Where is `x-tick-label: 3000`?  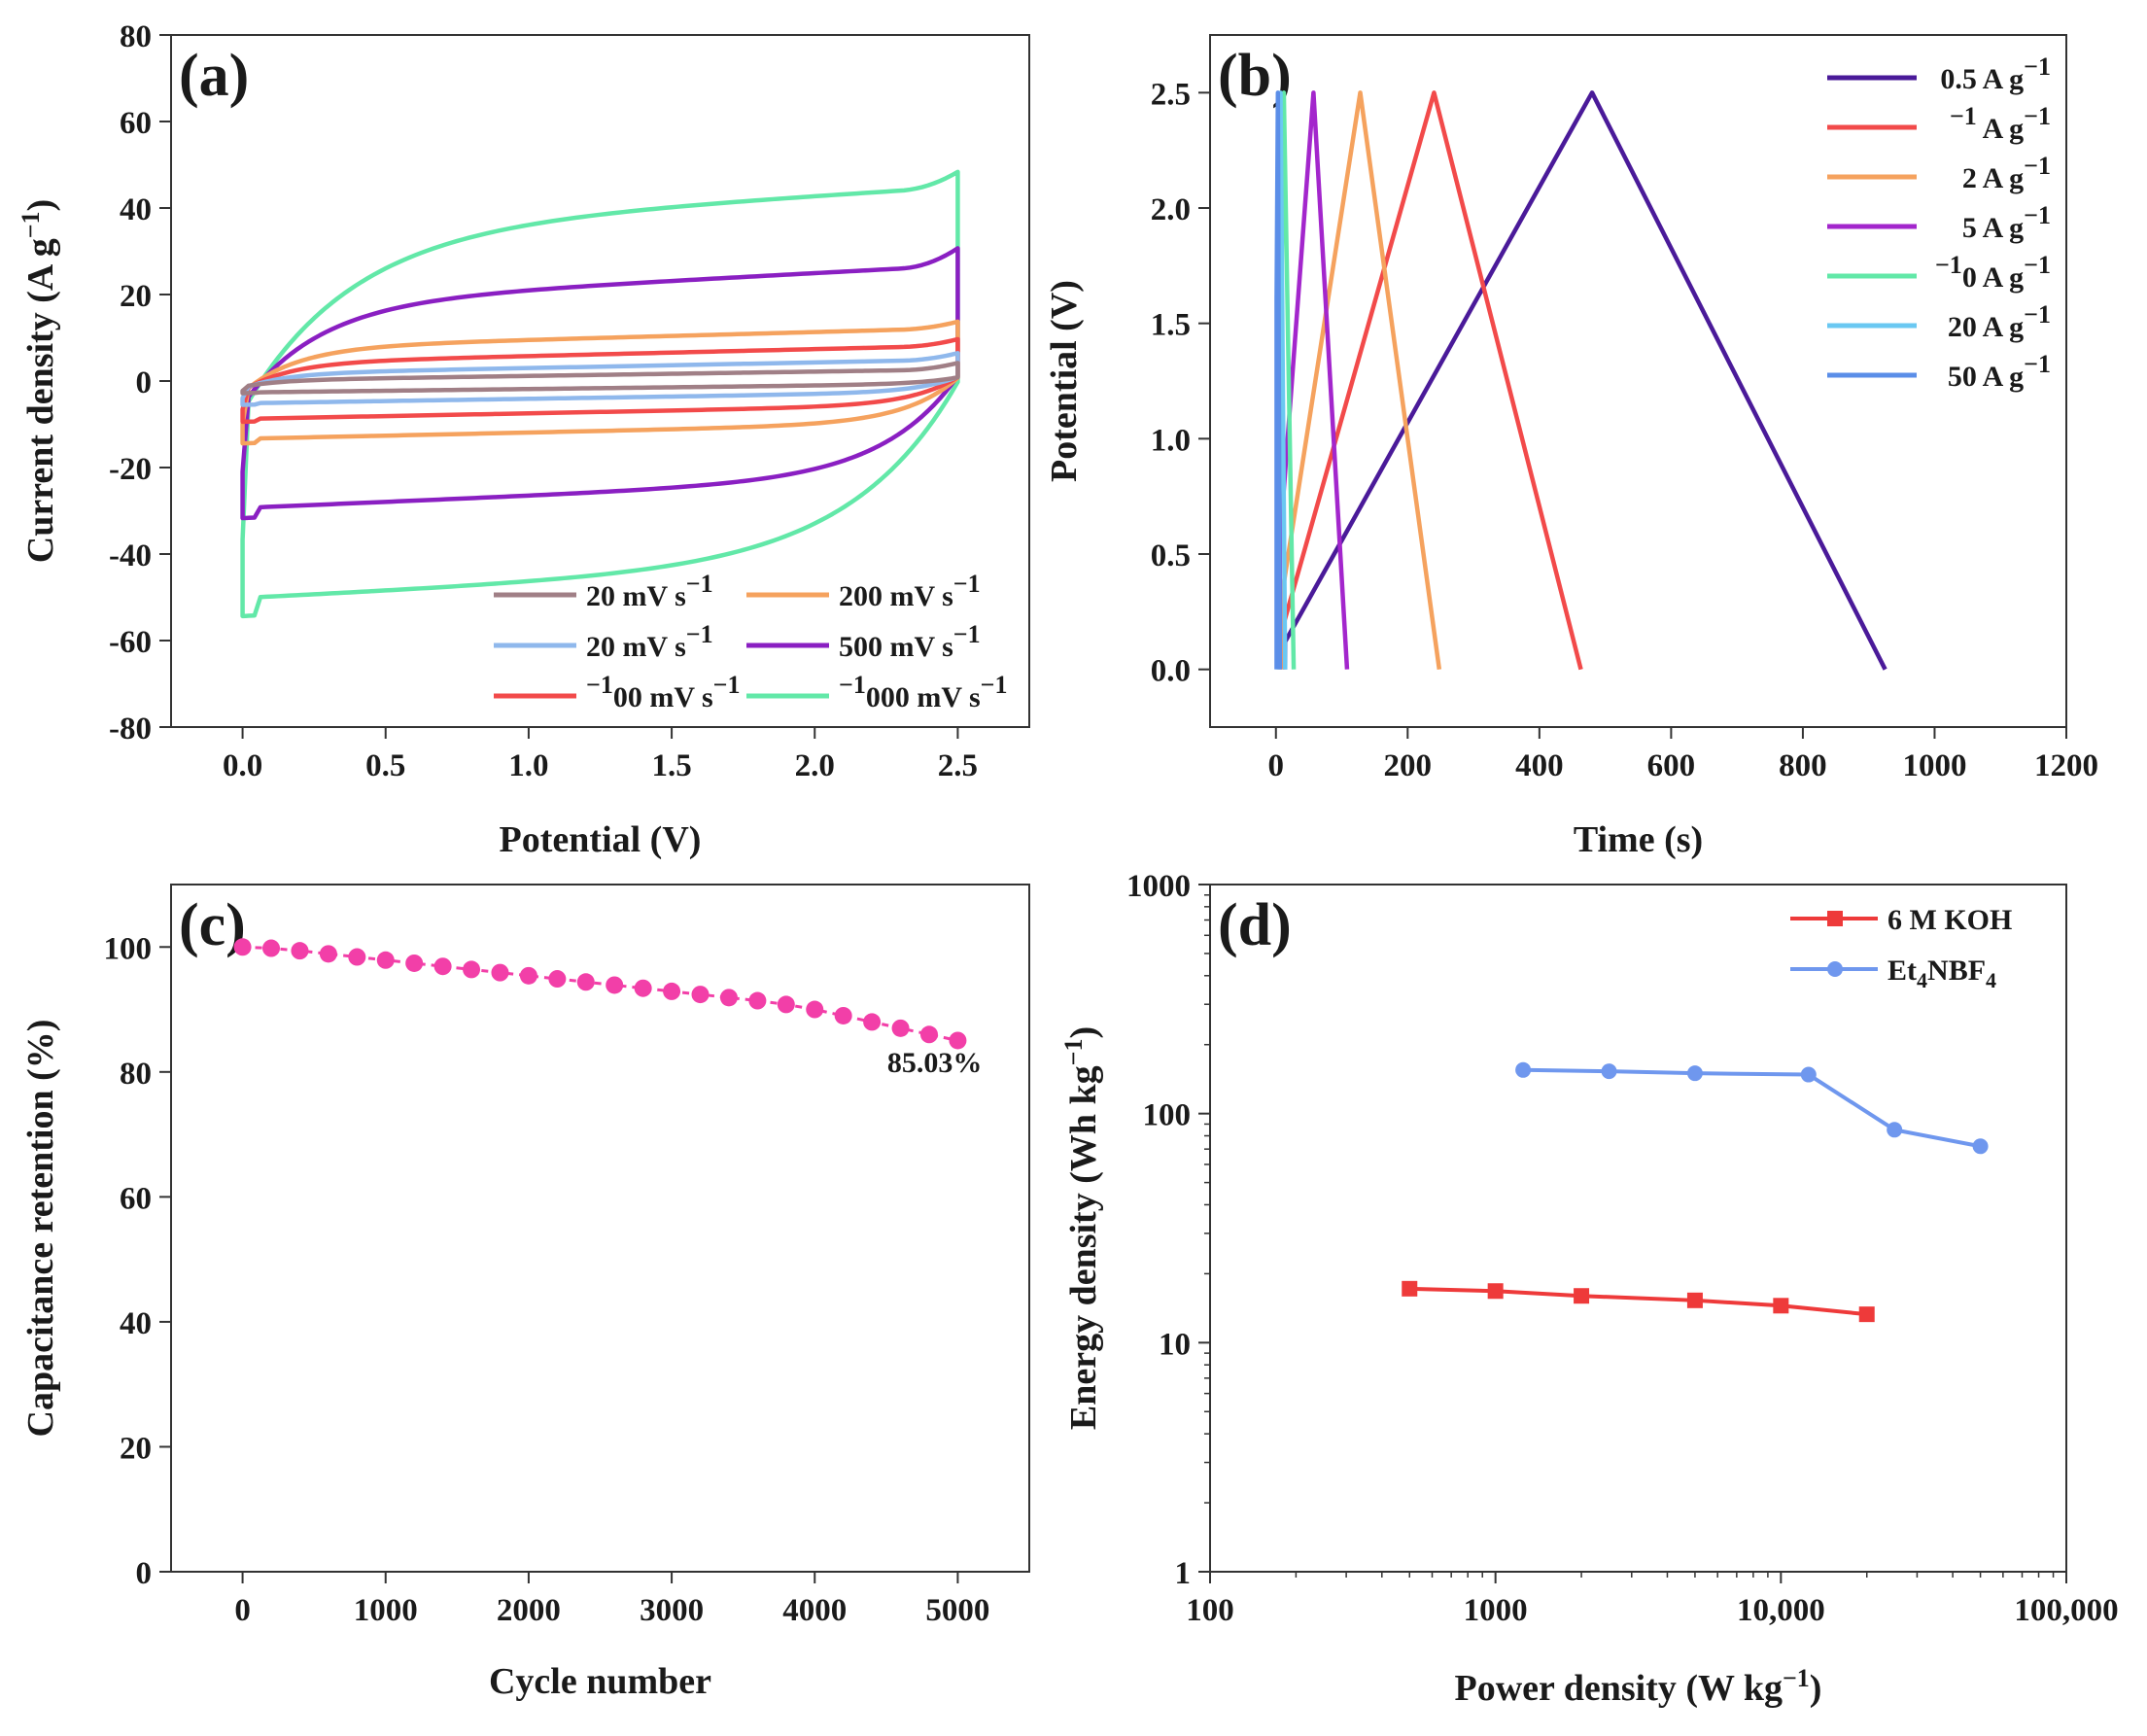 x-tick-label: 3000 is located at coordinates (672, 1611).